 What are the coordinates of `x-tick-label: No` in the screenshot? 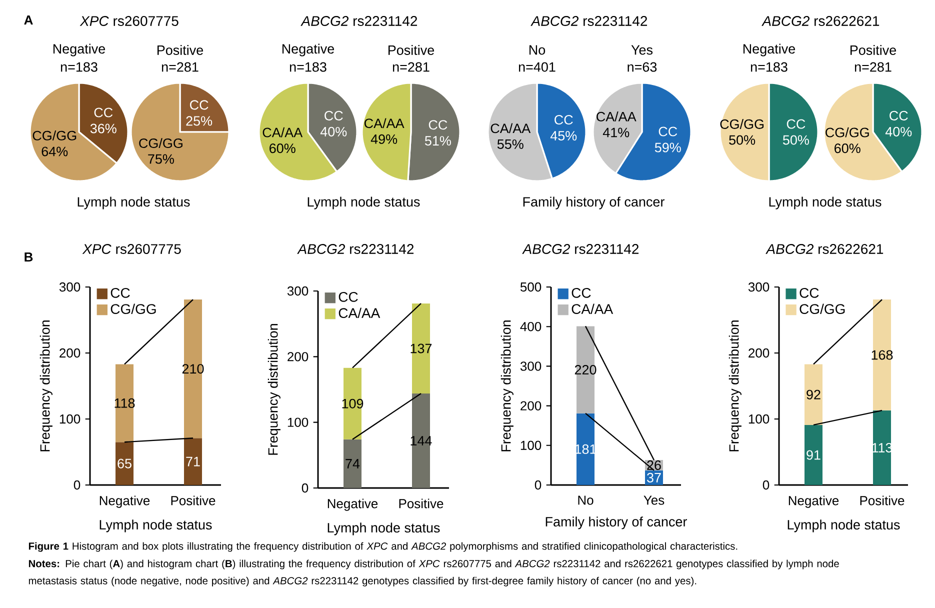 It's located at (586, 500).